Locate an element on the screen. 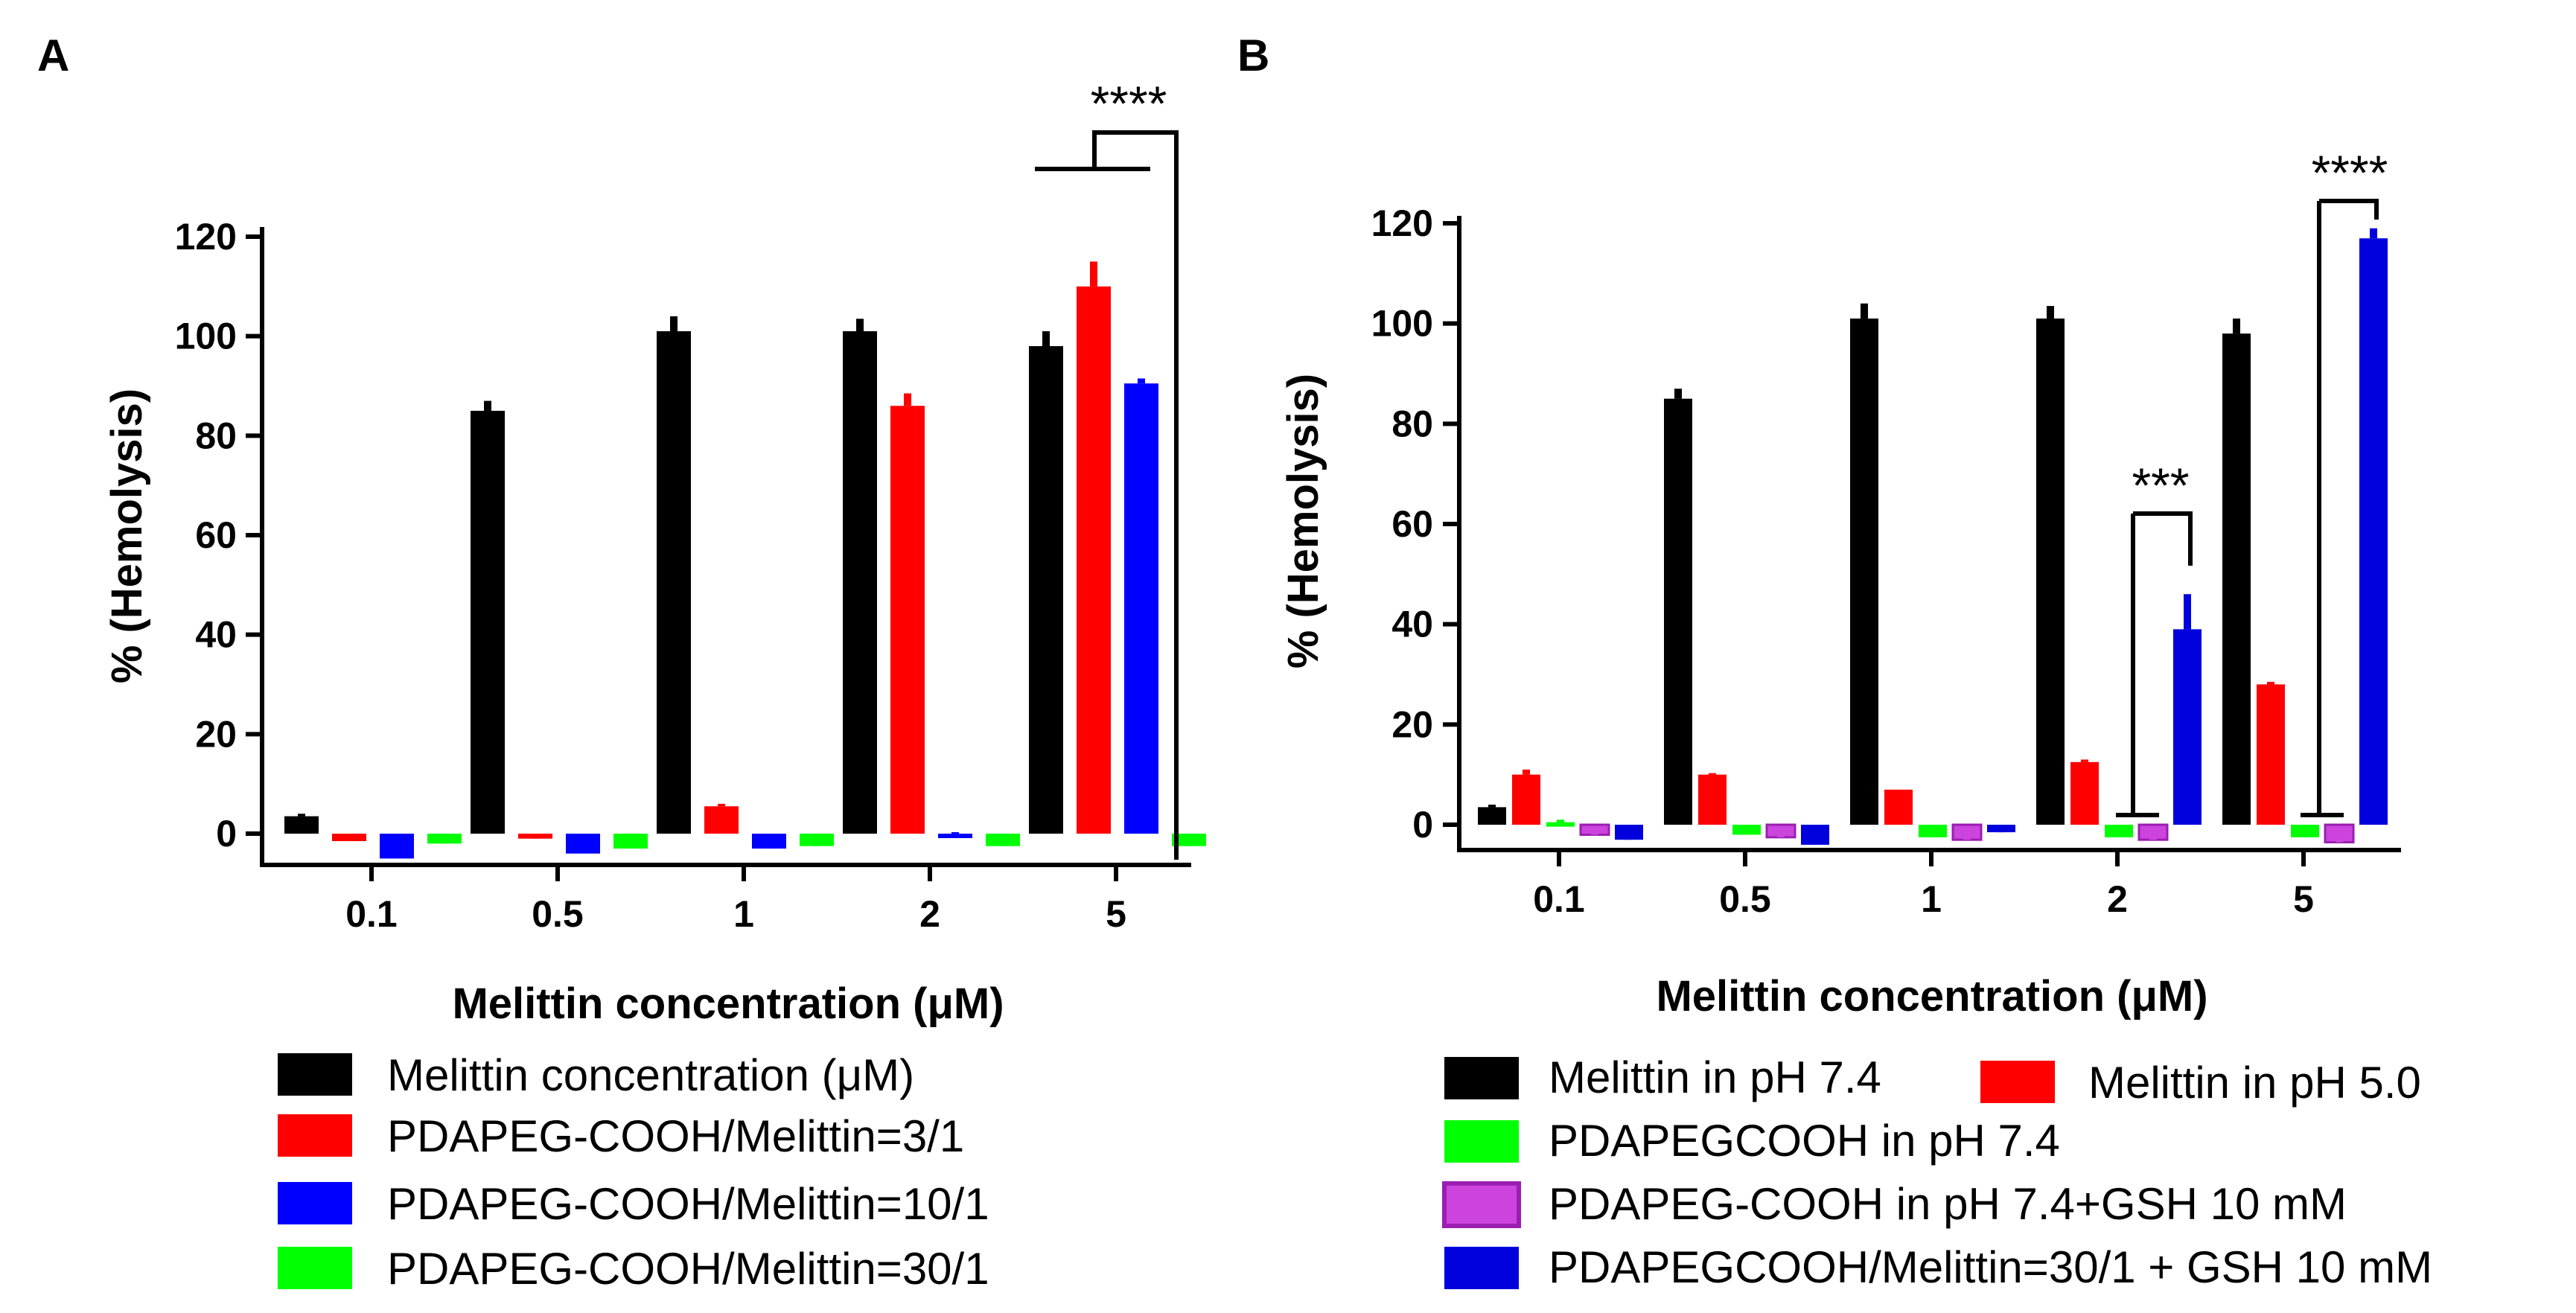 The width and height of the screenshot is (2576, 1313). a-ytick-label-100: 100 is located at coordinates (206, 336).